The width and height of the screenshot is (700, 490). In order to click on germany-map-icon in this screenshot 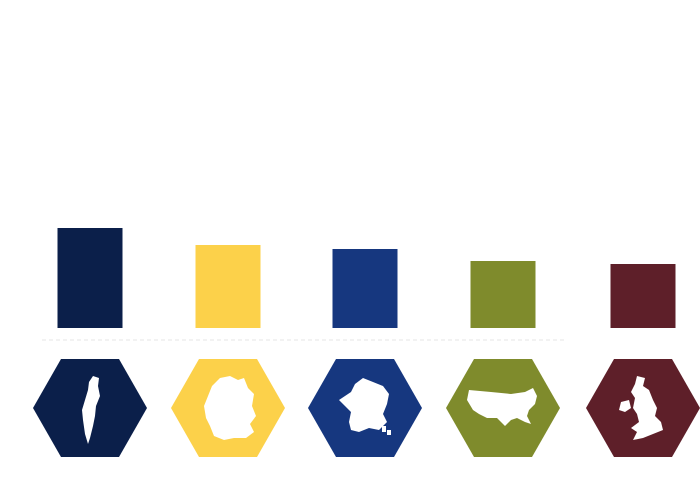, I will do `click(230, 408)`.